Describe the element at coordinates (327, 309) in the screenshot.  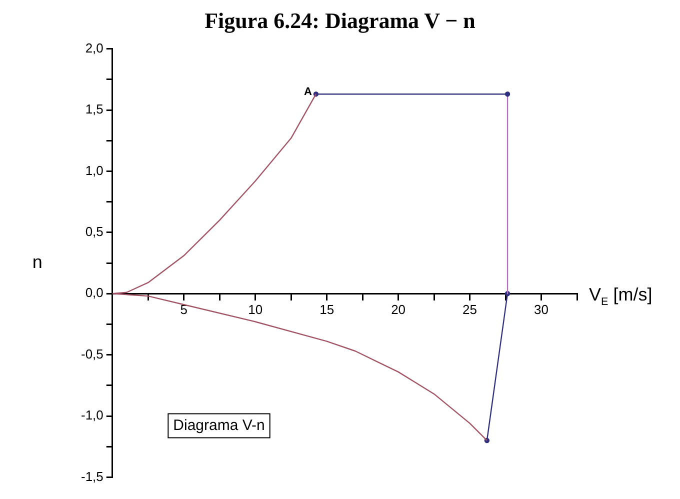
I see `x-tick-label: 15` at that location.